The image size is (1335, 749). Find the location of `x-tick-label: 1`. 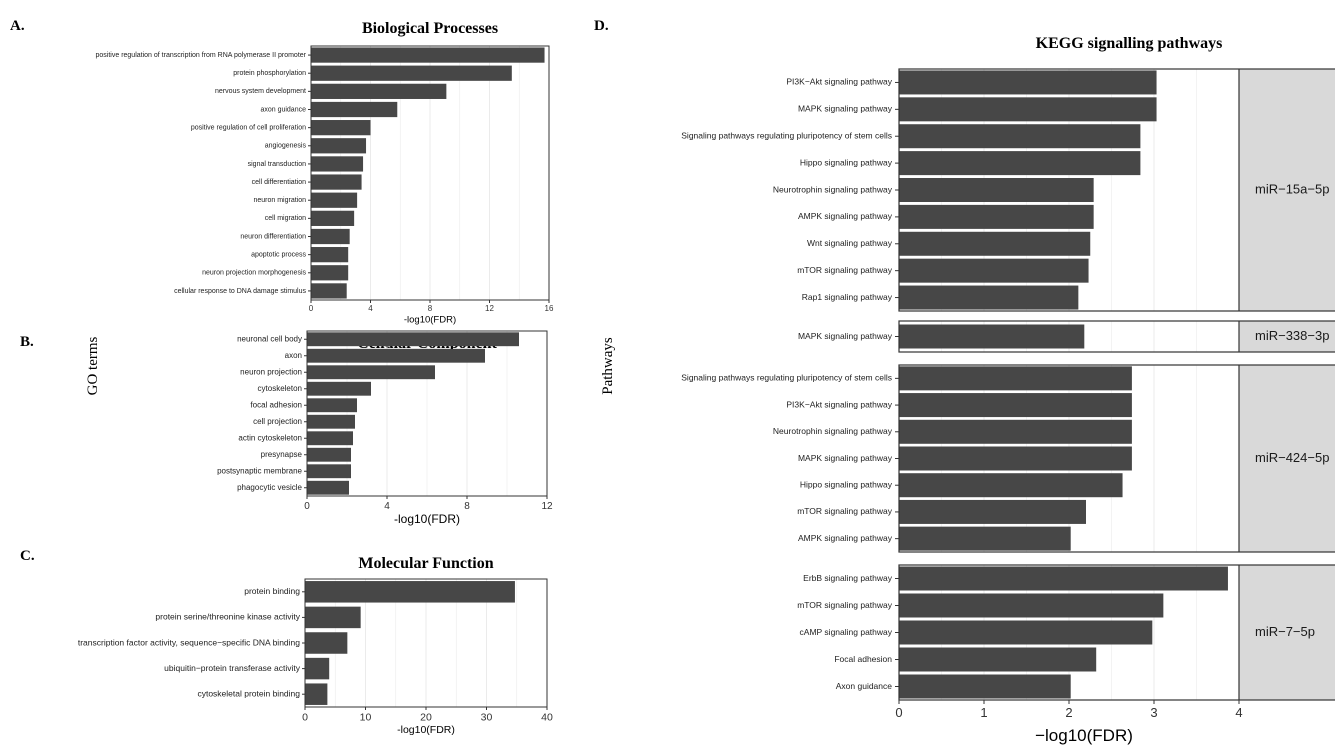

x-tick-label: 1 is located at coordinates (983, 712).